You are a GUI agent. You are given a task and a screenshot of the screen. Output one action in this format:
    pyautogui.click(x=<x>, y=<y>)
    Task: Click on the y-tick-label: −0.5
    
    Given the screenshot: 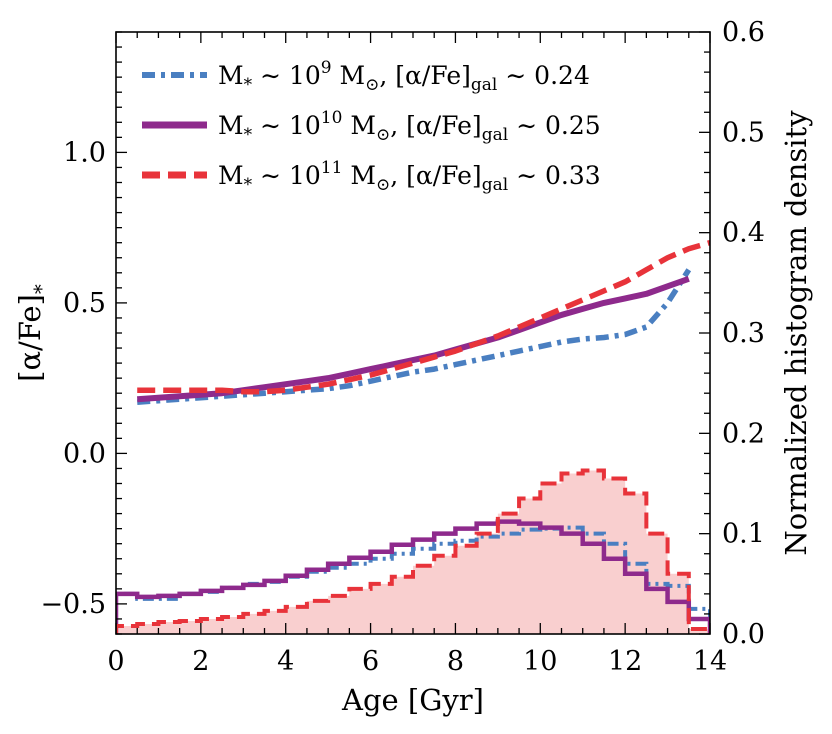 What is the action you would take?
    pyautogui.click(x=73, y=604)
    